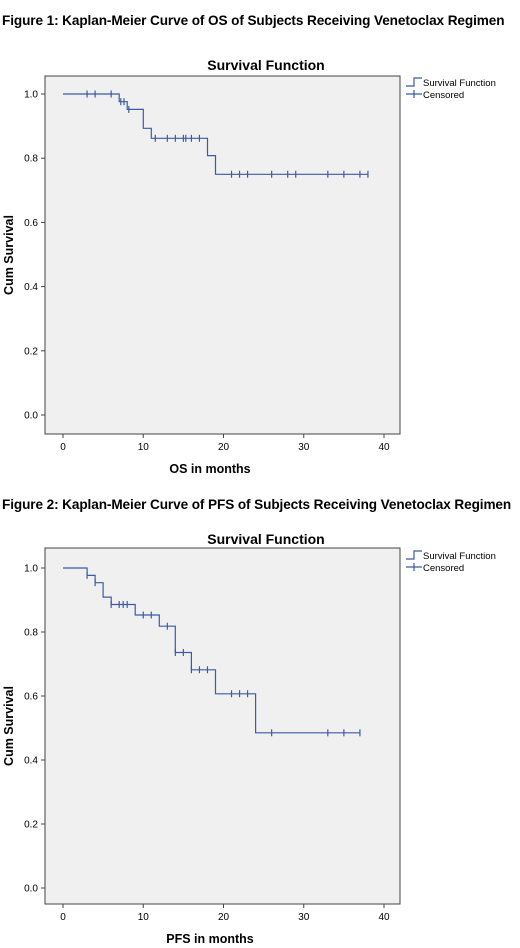 This screenshot has width=520, height=948. Describe the element at coordinates (209, 469) in the screenshot. I see `x-axis-label: OS in months` at that location.